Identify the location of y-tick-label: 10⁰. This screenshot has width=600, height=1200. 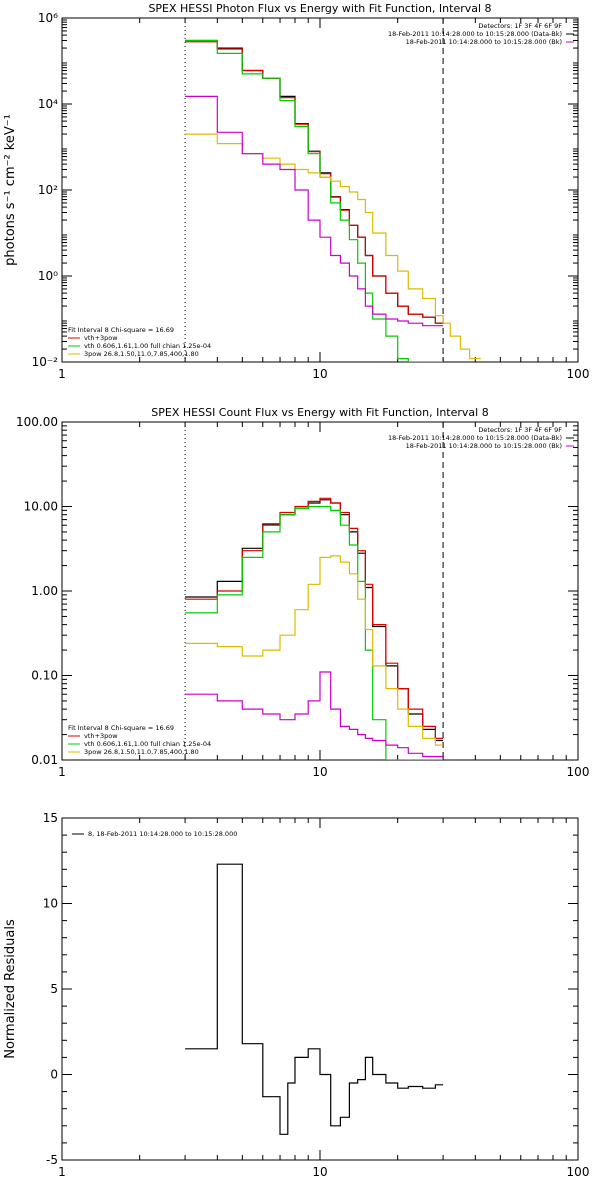
(48, 276).